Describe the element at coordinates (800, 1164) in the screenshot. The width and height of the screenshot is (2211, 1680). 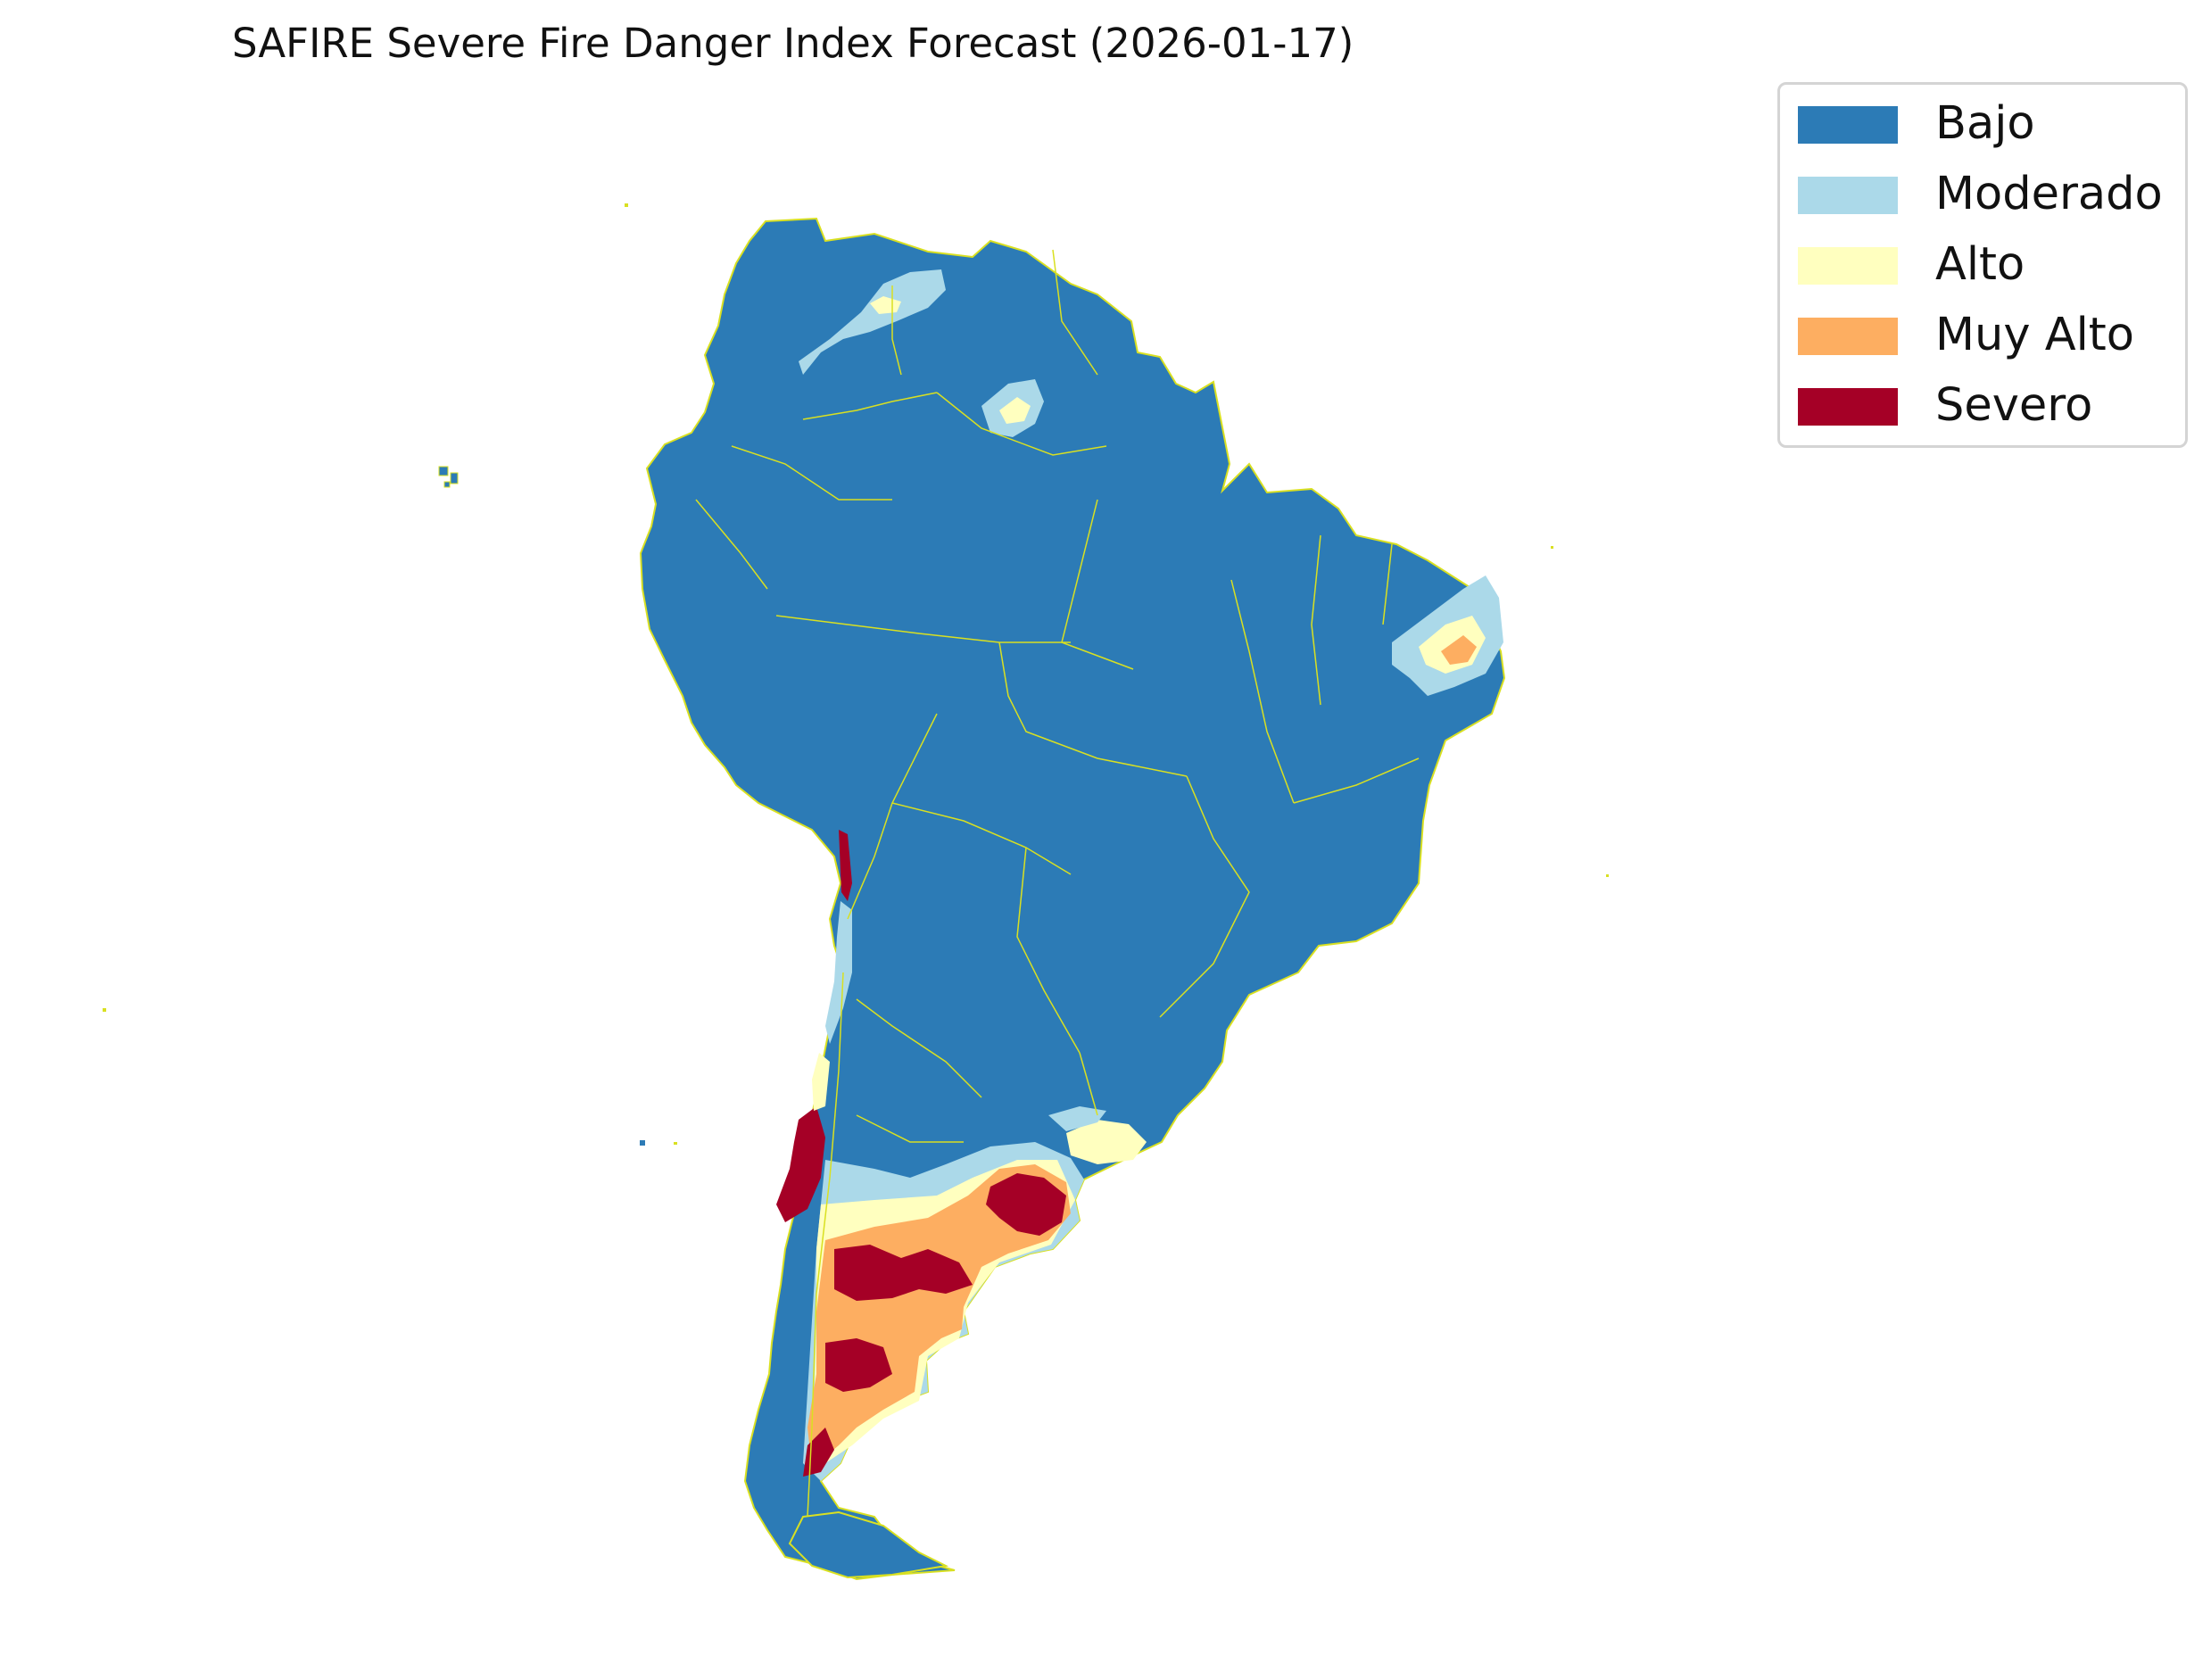
I see `severo-patch-chile` at that location.